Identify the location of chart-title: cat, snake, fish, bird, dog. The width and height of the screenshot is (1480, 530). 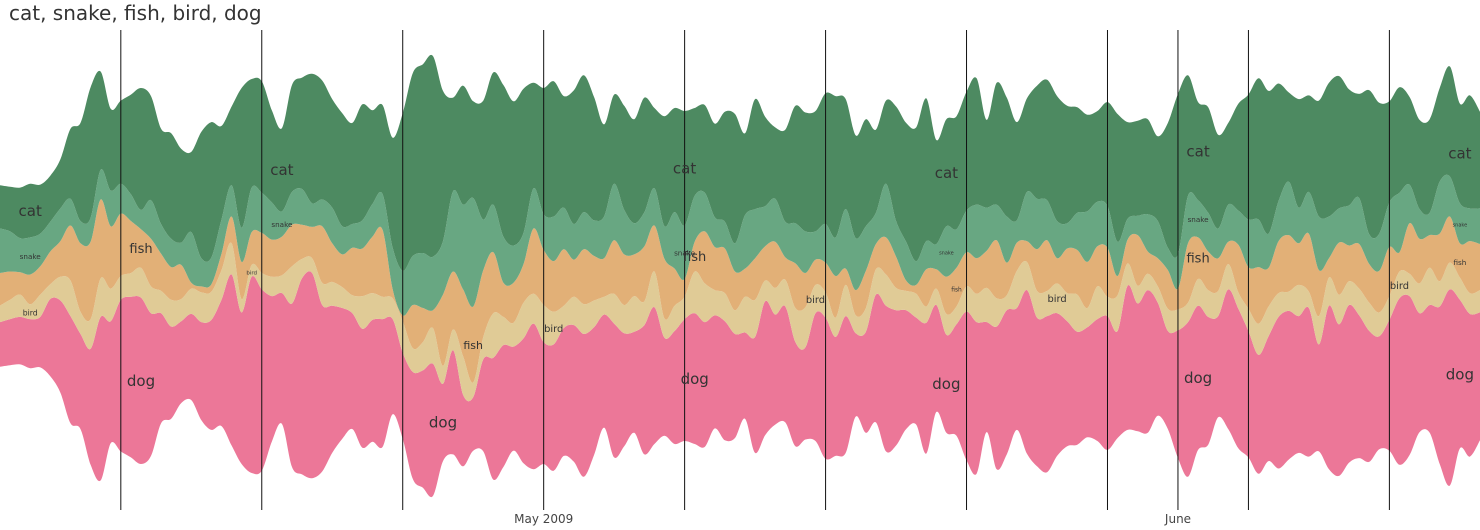
(135, 13).